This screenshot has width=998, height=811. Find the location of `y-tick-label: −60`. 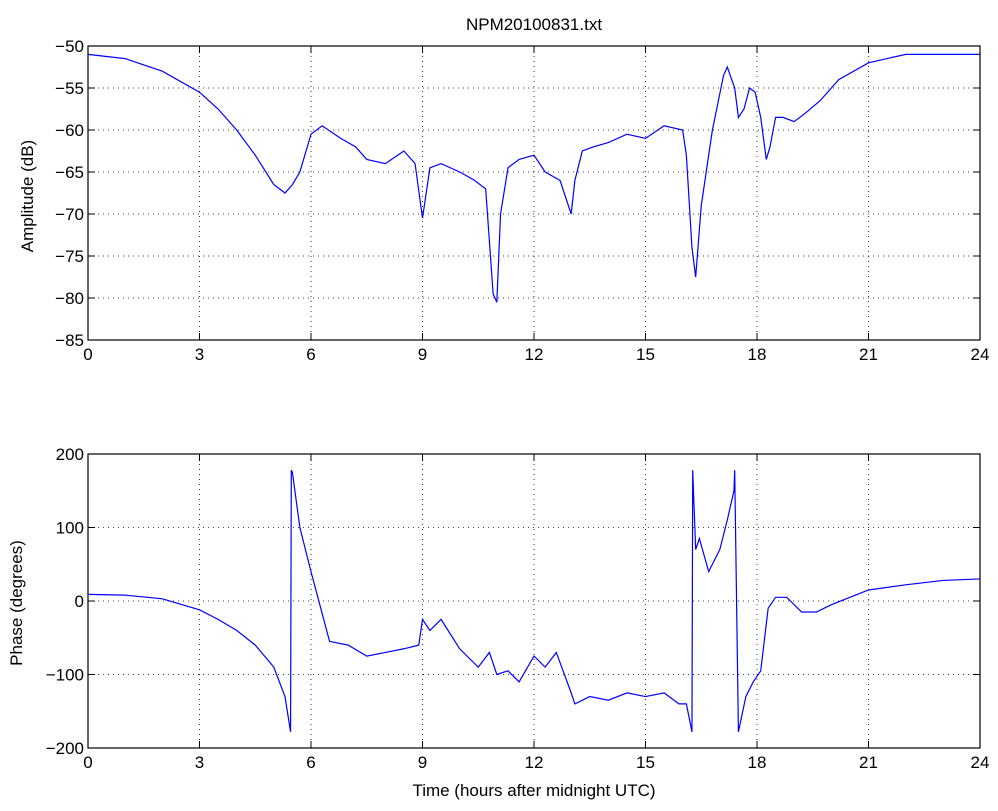

y-tick-label: −60 is located at coordinates (69, 130).